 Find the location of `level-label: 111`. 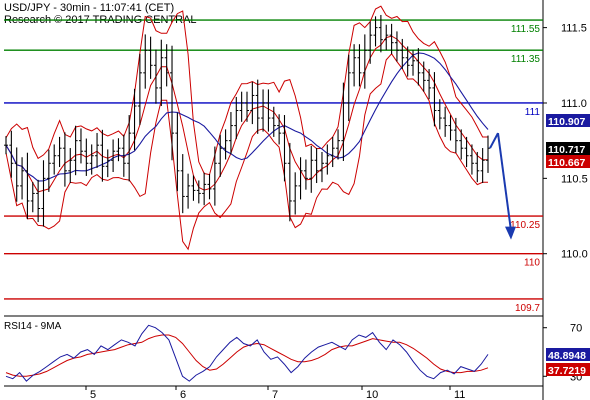

level-label: 111 is located at coordinates (533, 112).